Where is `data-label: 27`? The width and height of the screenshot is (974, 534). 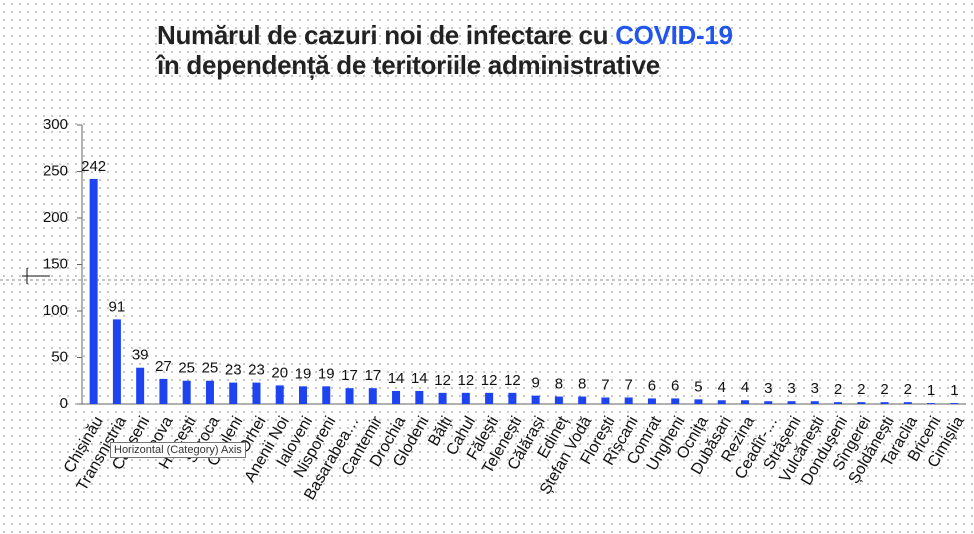 data-label: 27 is located at coordinates (163, 366).